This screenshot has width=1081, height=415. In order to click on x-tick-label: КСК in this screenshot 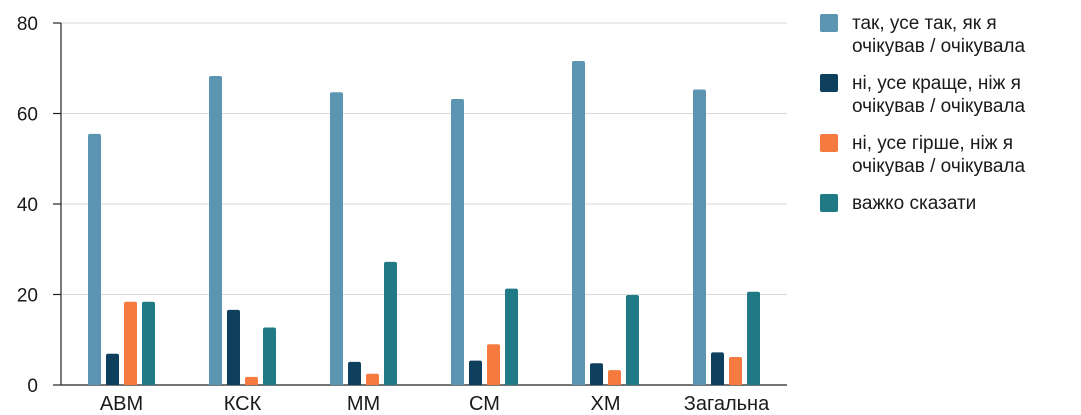, I will do `click(243, 404)`.